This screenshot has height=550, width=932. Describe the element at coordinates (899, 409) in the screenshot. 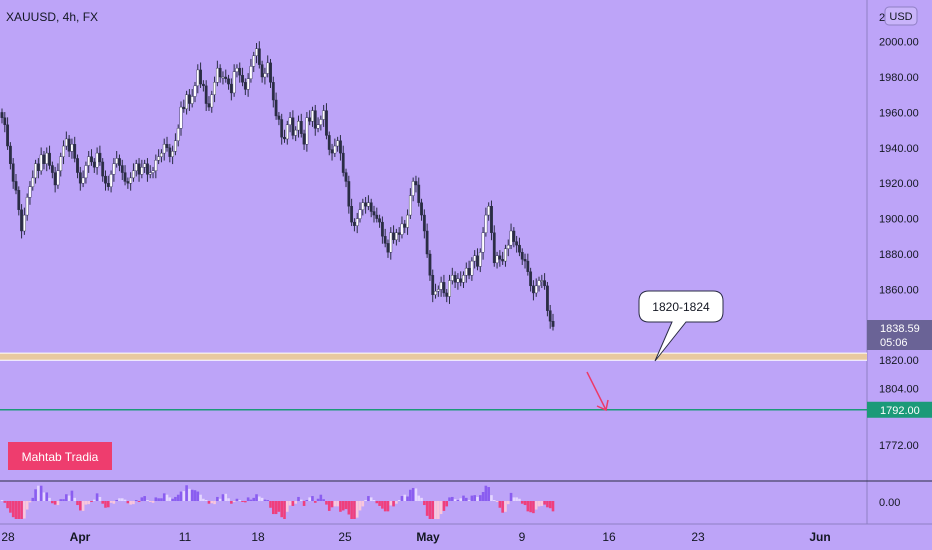

I see `target-price-tag: 1792.00` at that location.